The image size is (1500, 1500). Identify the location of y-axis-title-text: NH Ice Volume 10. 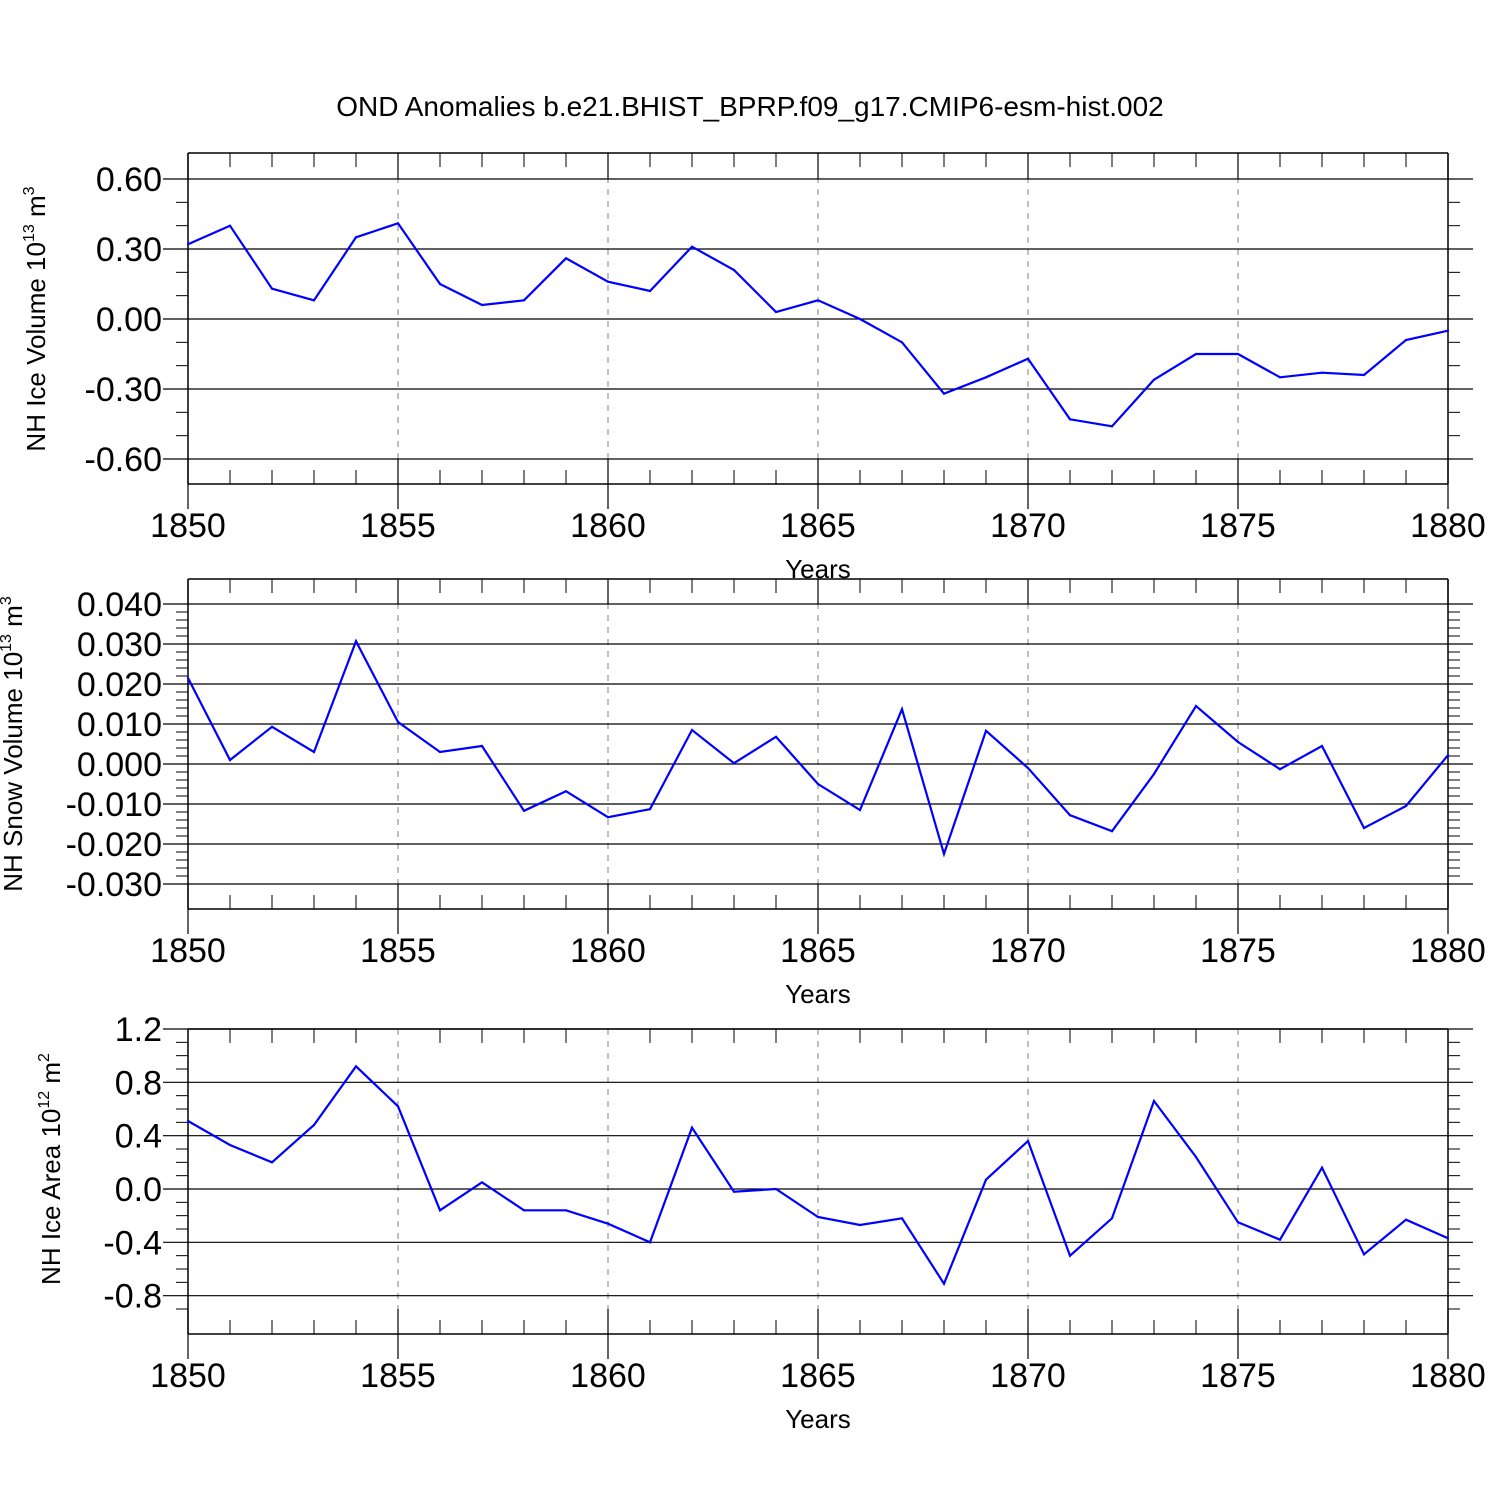
(36, 347).